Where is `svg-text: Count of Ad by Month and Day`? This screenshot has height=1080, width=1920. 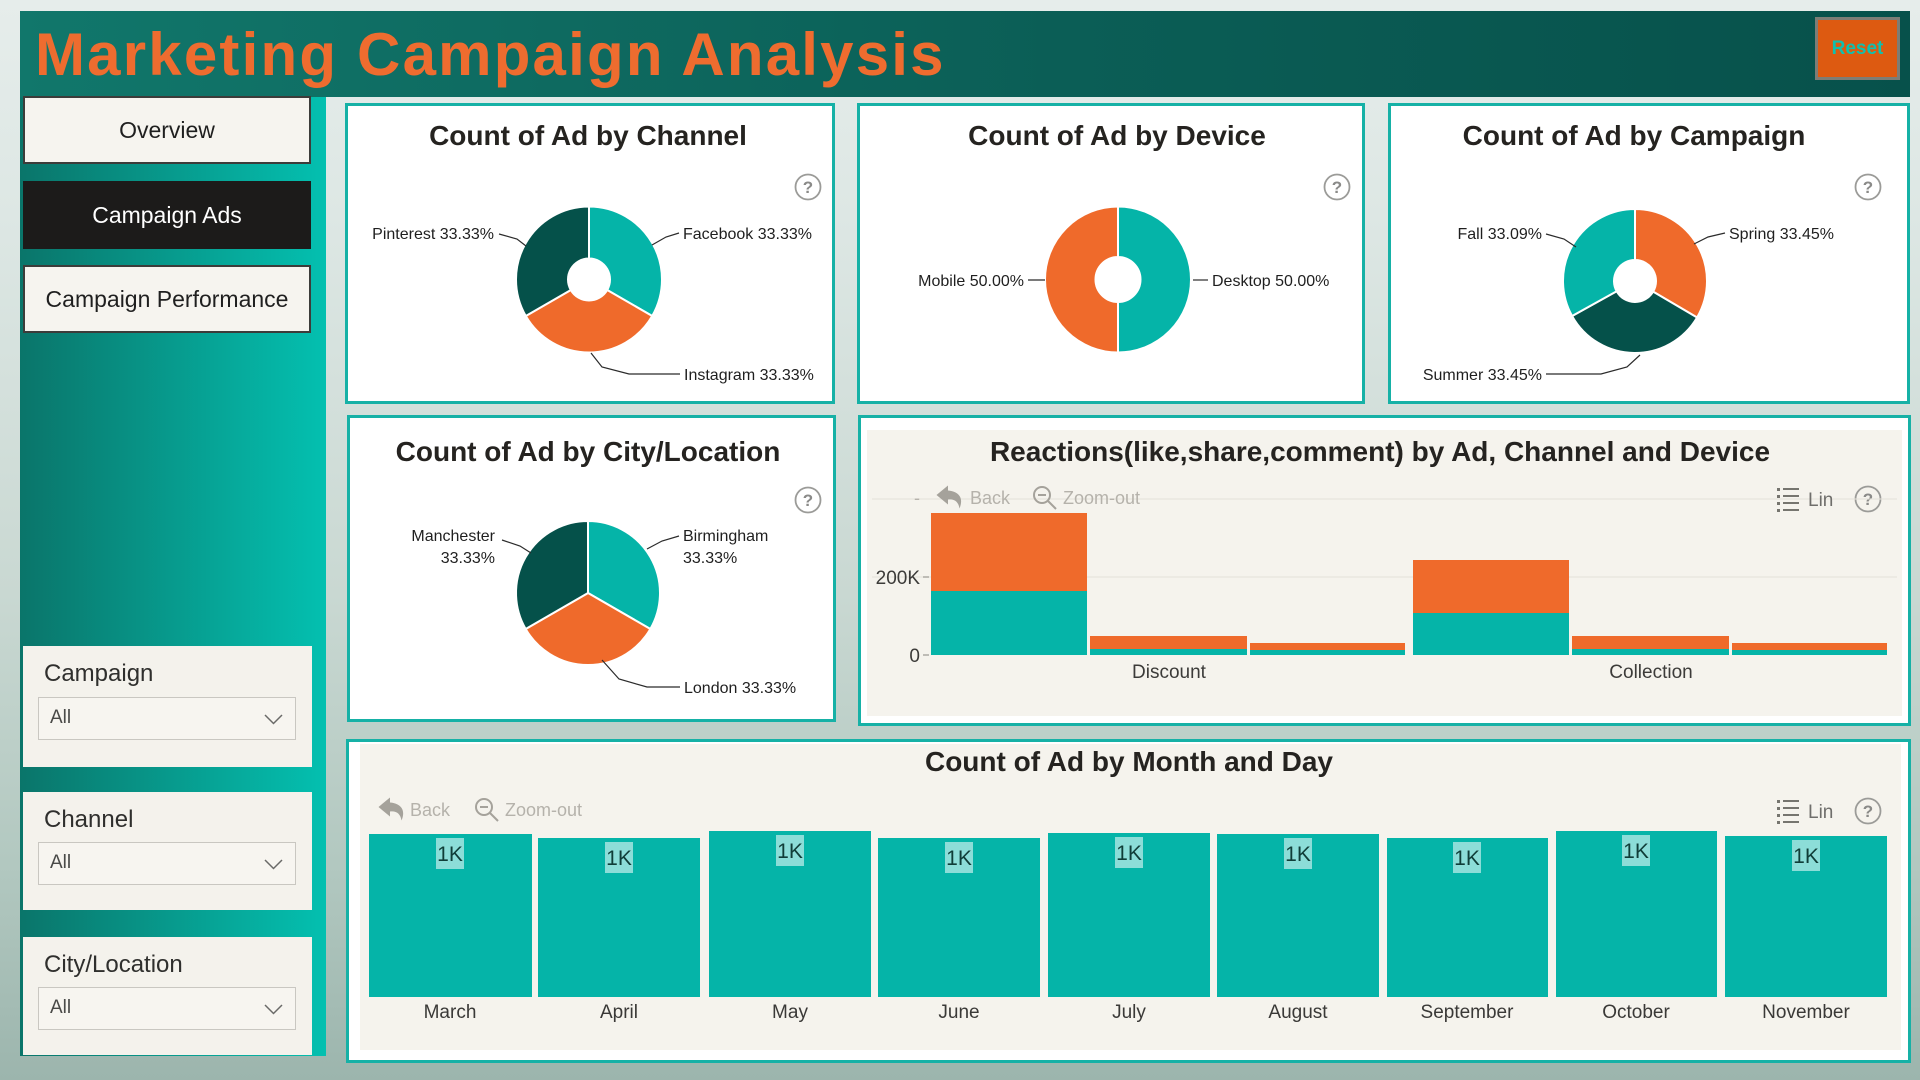 svg-text: Count of Ad by Month and Day is located at coordinates (1129, 761).